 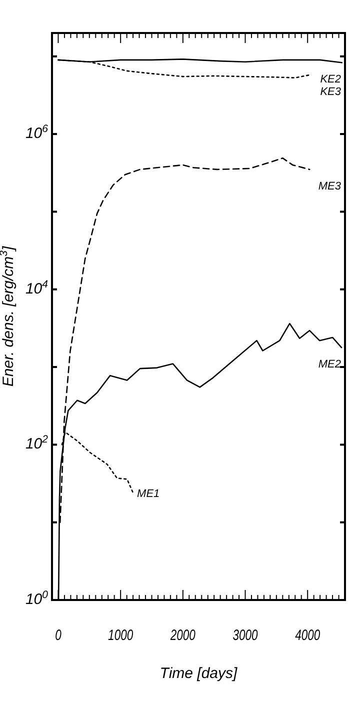 I want to click on x-tick-label: 3000, so click(x=245, y=635).